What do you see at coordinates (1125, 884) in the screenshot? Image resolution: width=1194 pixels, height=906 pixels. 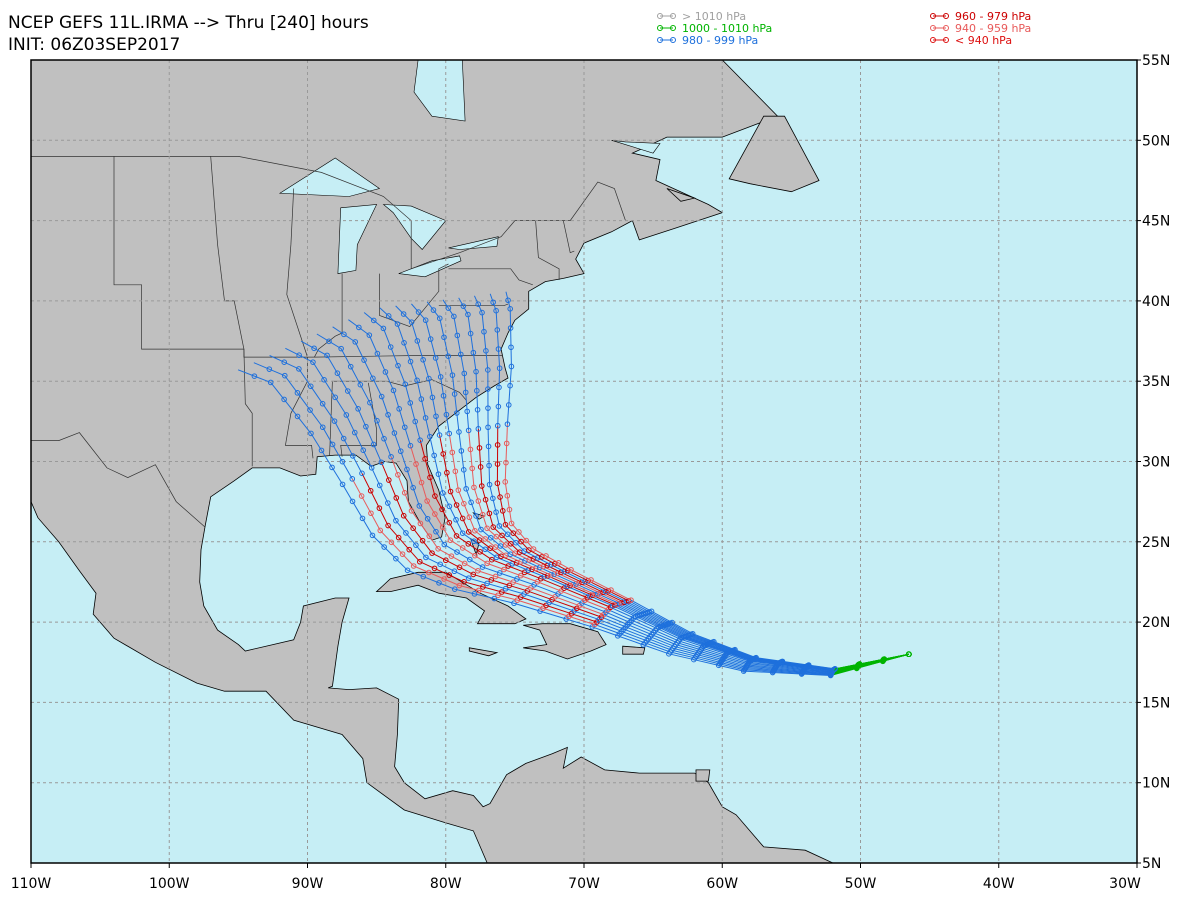 I see `x-tick-label: 30W` at bounding box center [1125, 884].